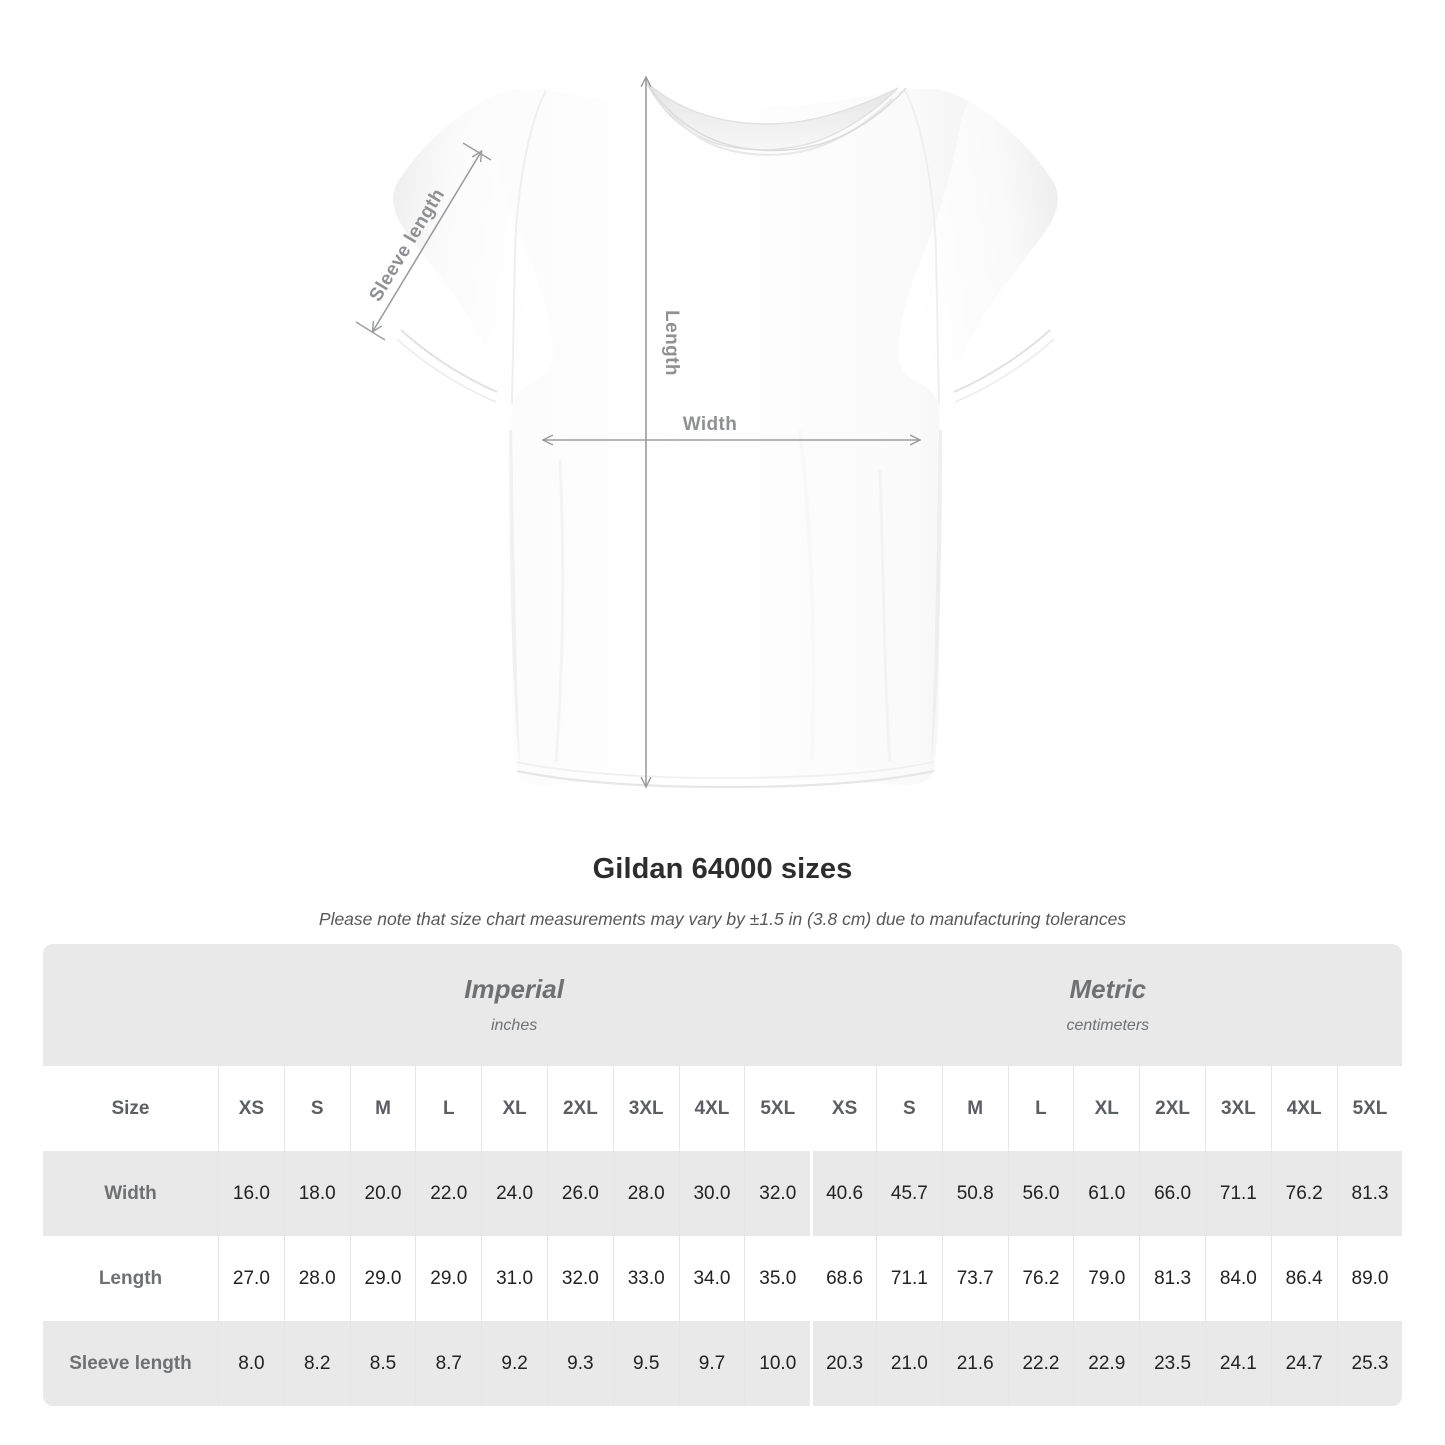 The height and width of the screenshot is (1445, 1445). Describe the element at coordinates (645, 1363) in the screenshot. I see `cell-sleeve-length-imperial-6: 9.5` at that location.